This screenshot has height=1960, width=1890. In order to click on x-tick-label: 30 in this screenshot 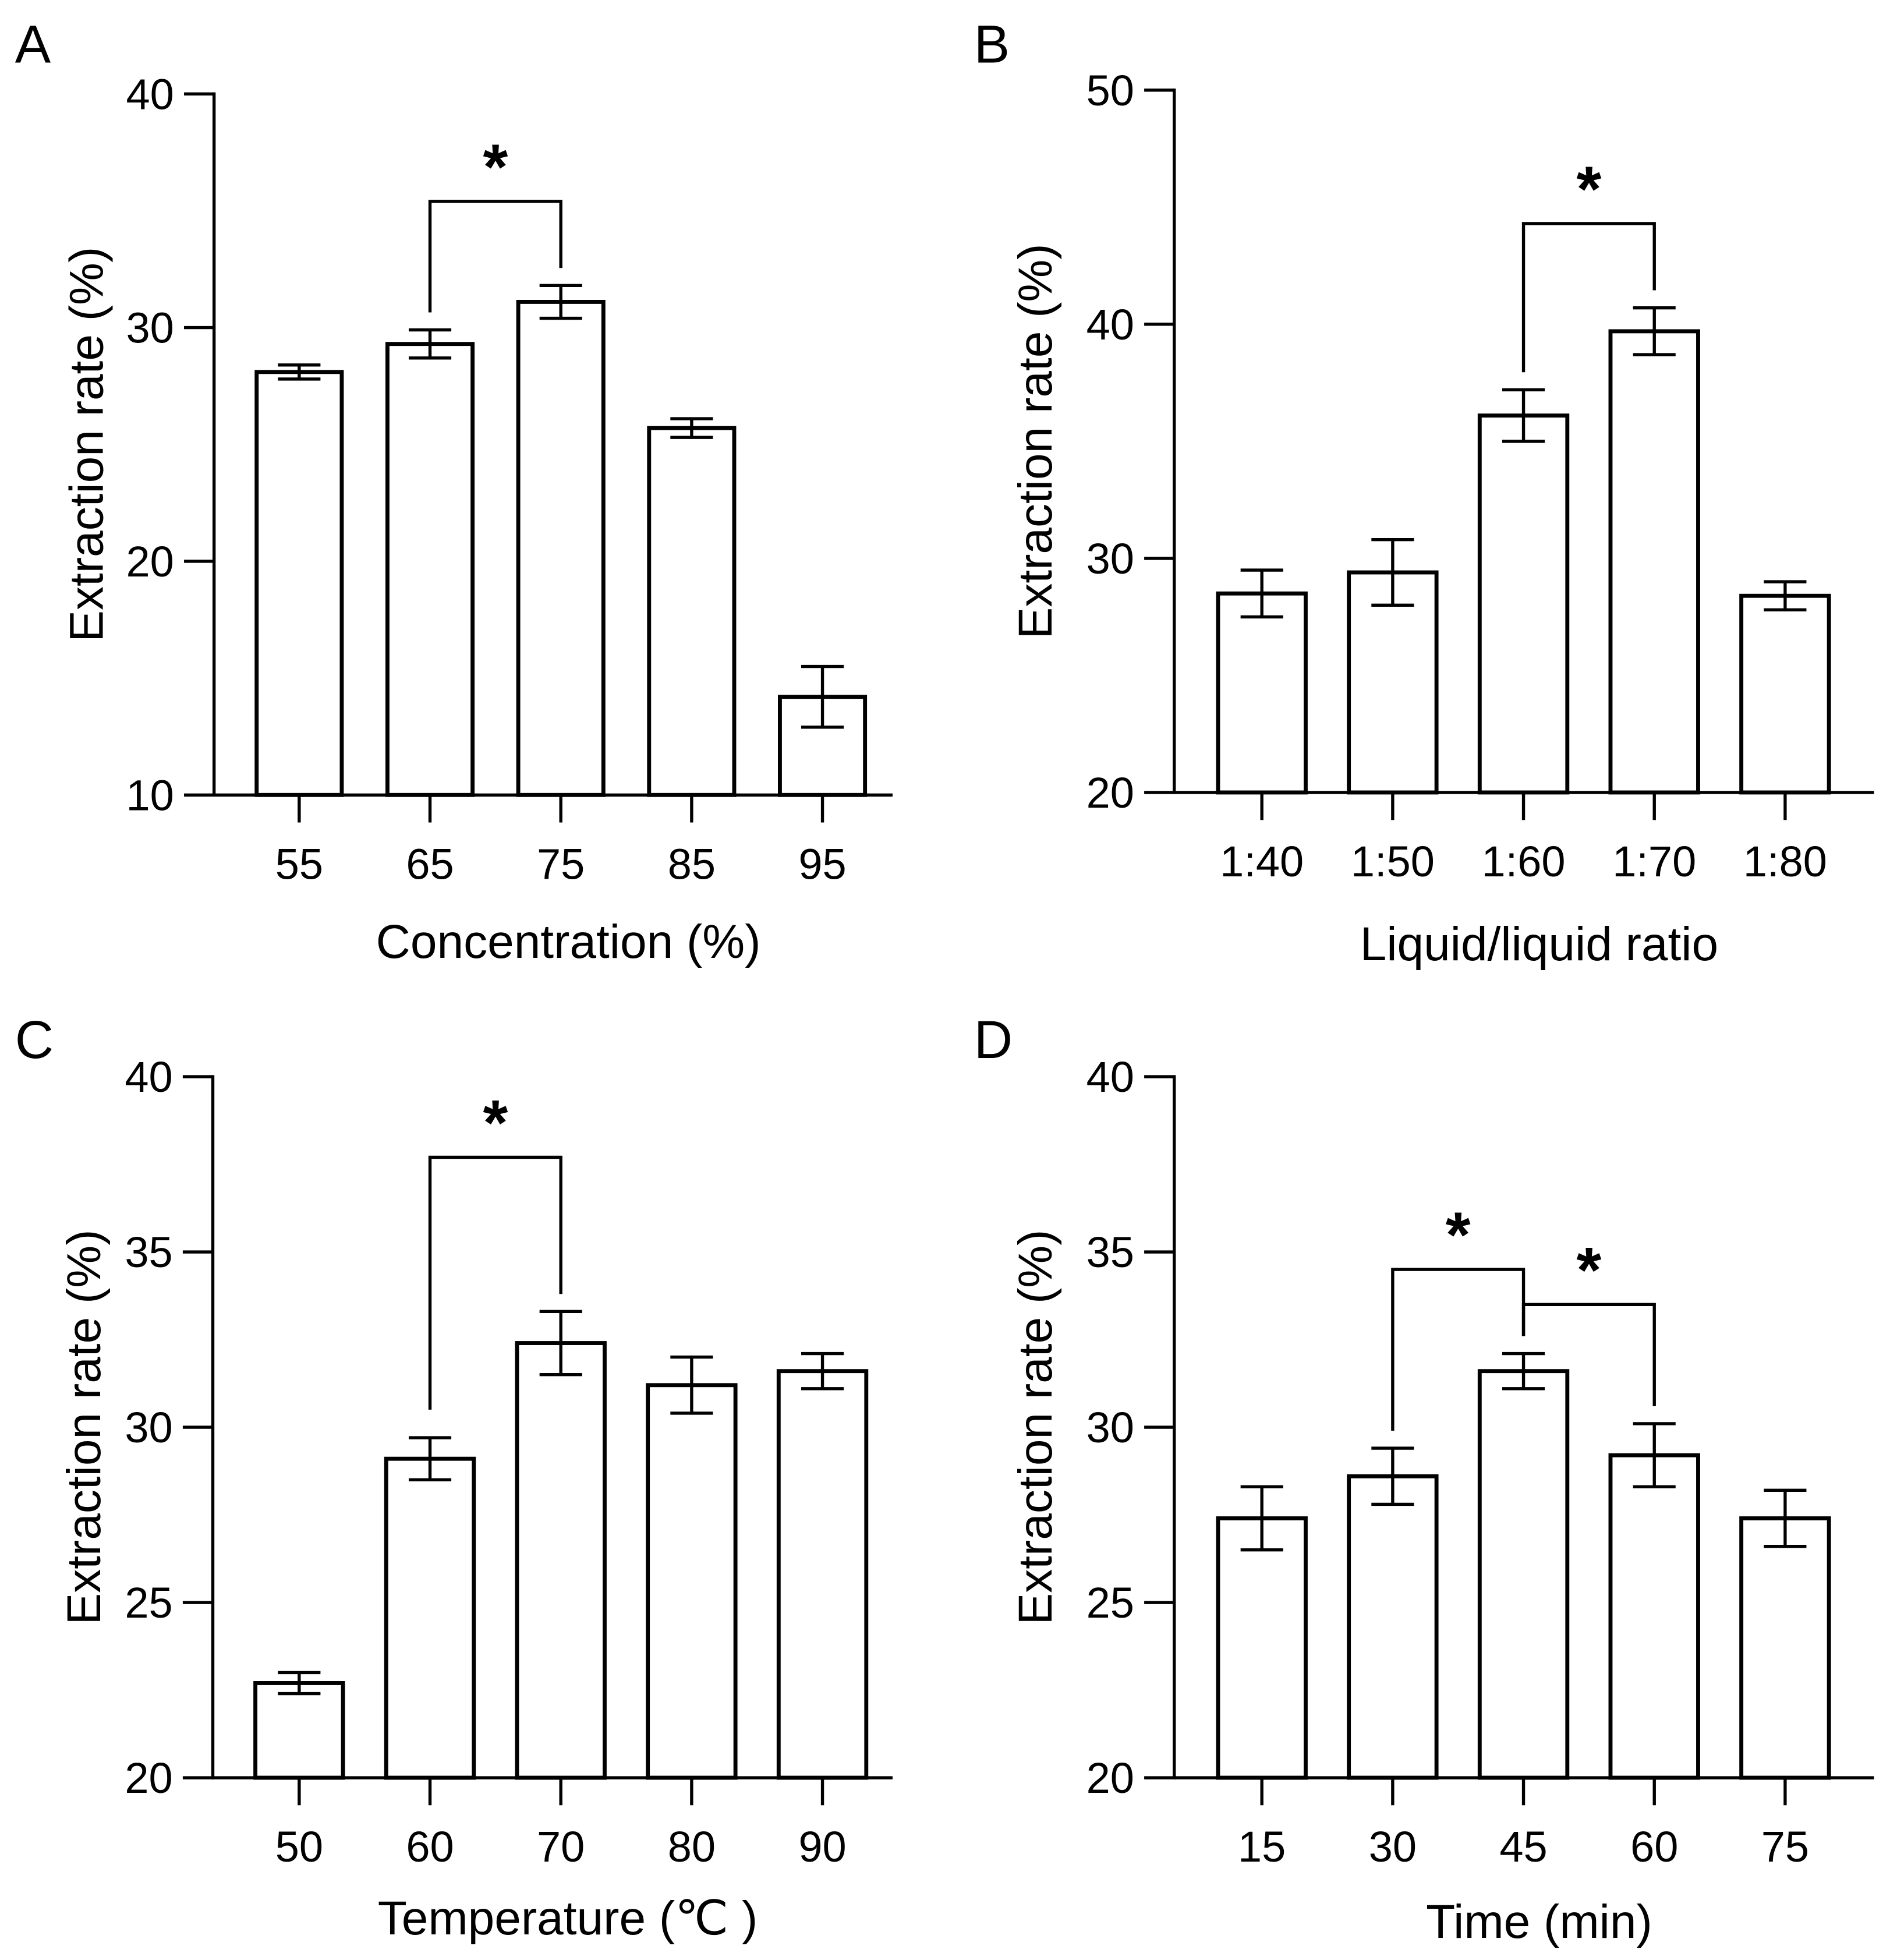, I will do `click(1393, 1847)`.